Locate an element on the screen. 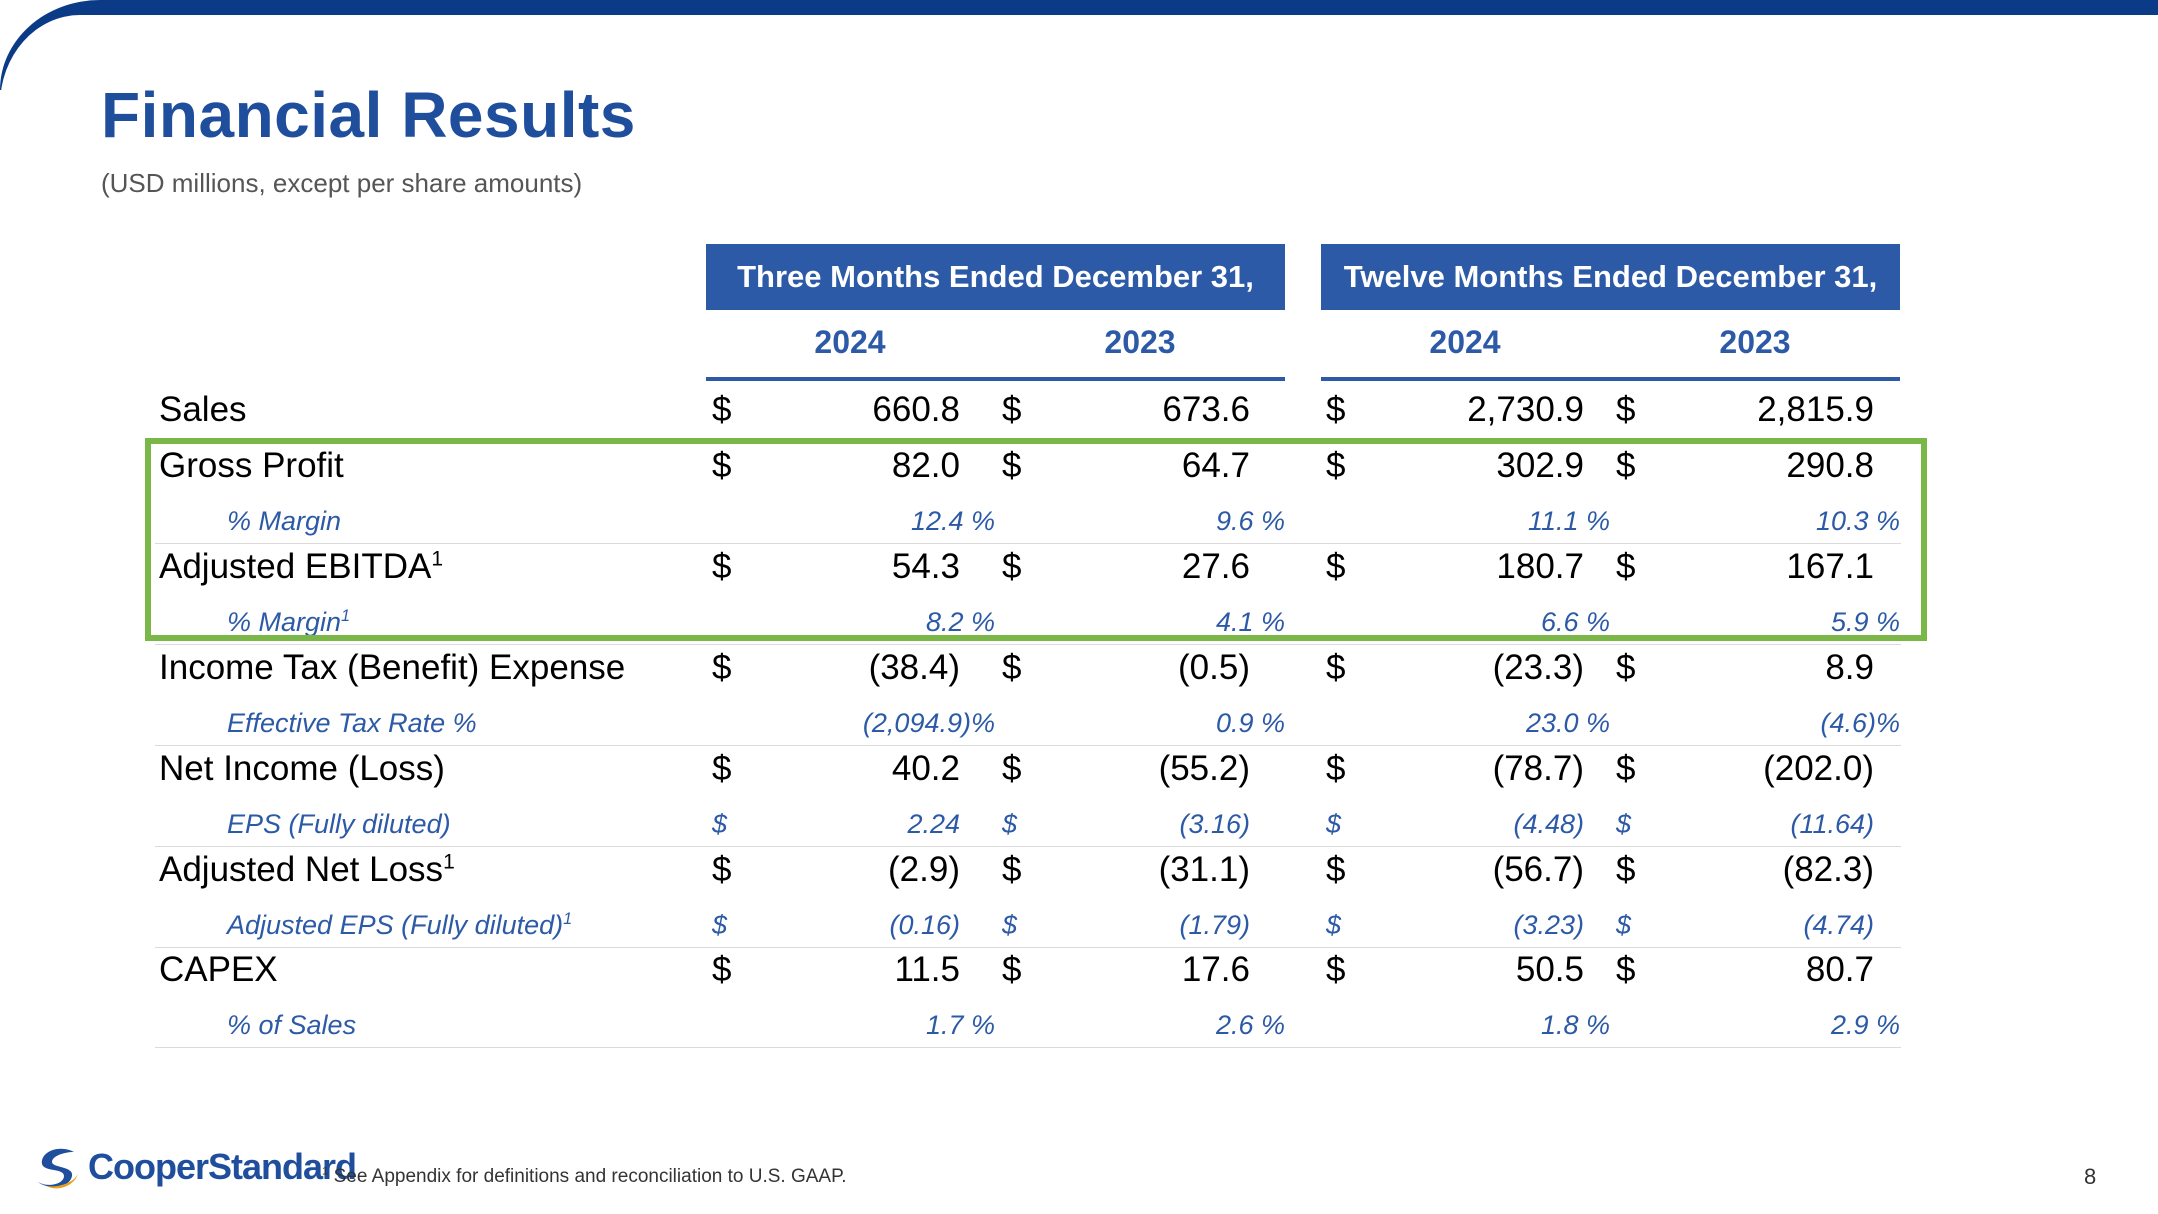 The image size is (2158, 1214). sub-value-cell: (4.6)% is located at coordinates (1860, 723).